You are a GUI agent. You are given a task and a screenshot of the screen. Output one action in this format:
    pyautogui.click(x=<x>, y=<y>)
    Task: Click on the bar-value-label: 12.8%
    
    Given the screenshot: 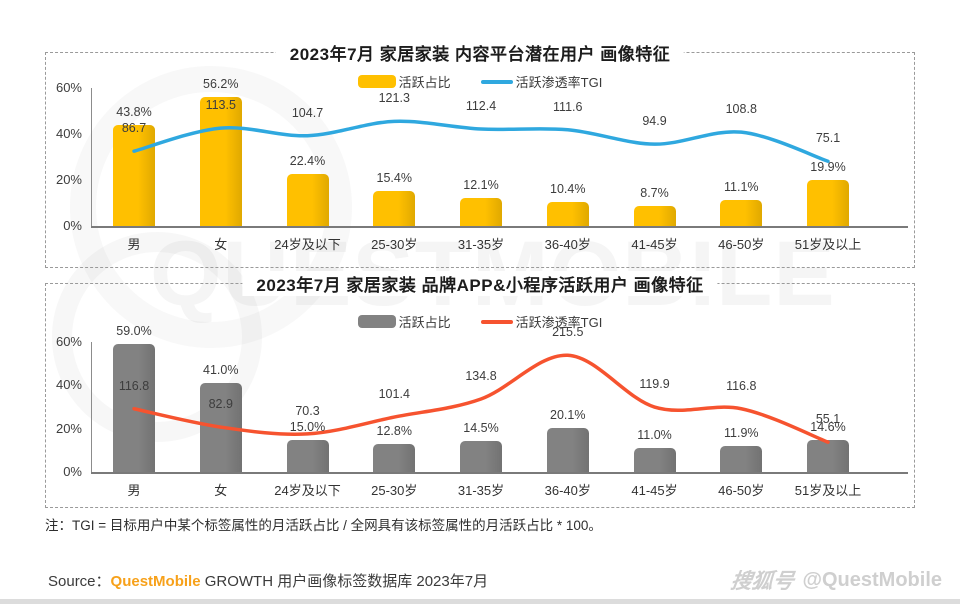 What is the action you would take?
    pyautogui.click(x=394, y=431)
    